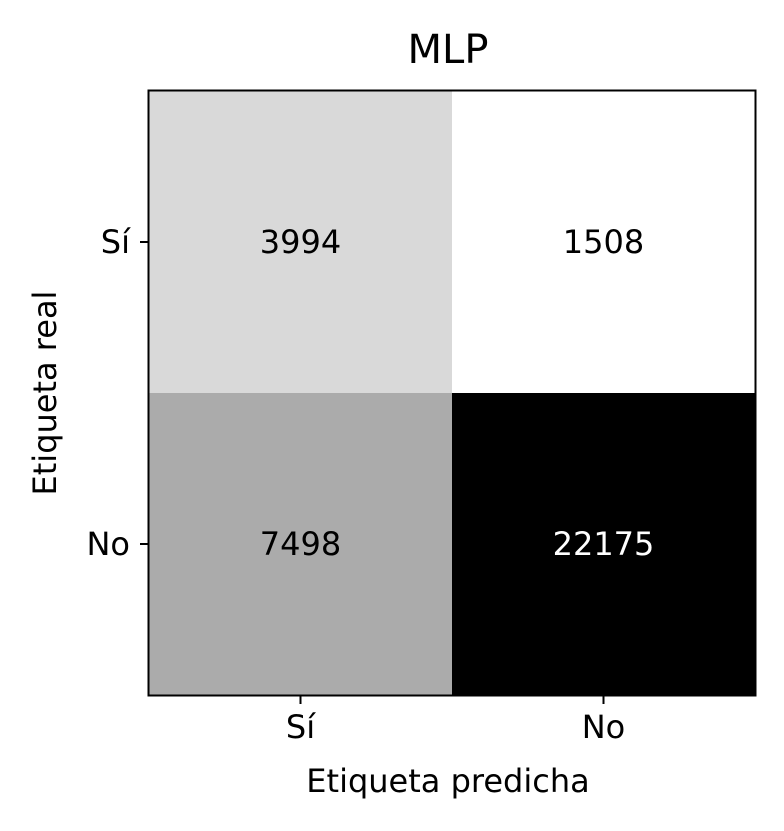 Image resolution: width=784 pixels, height=831 pixels. What do you see at coordinates (301, 727) in the screenshot?
I see `x-tick-label: Sí` at bounding box center [301, 727].